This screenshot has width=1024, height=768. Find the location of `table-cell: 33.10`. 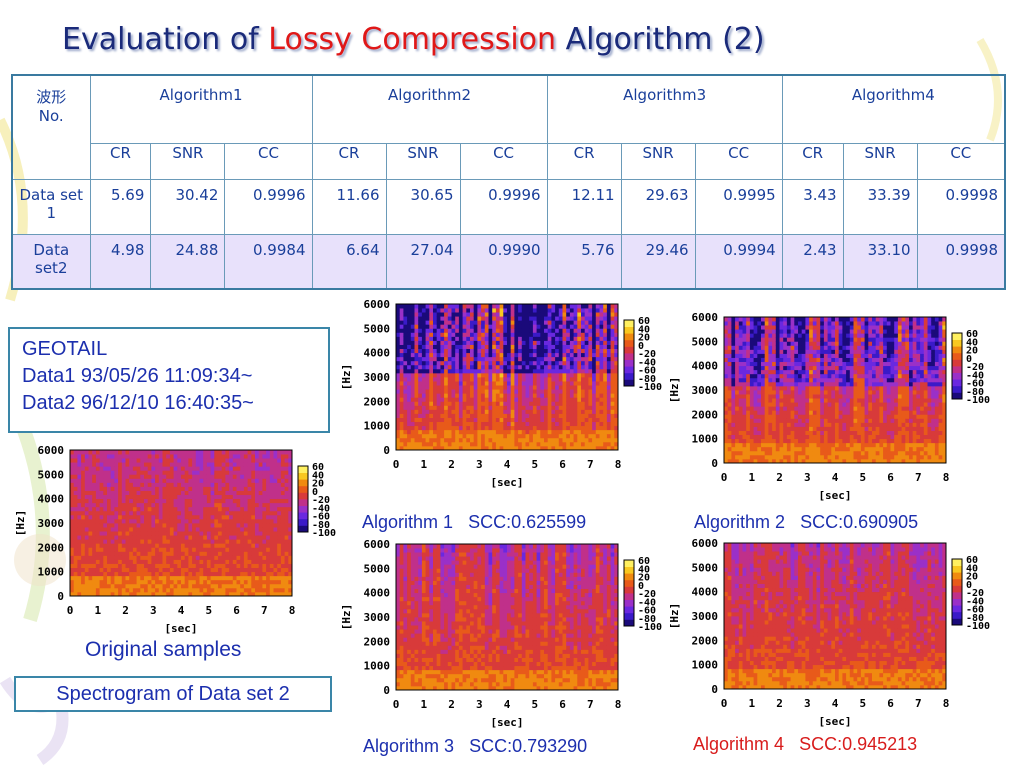

table-cell: 33.10 is located at coordinates (880, 261).